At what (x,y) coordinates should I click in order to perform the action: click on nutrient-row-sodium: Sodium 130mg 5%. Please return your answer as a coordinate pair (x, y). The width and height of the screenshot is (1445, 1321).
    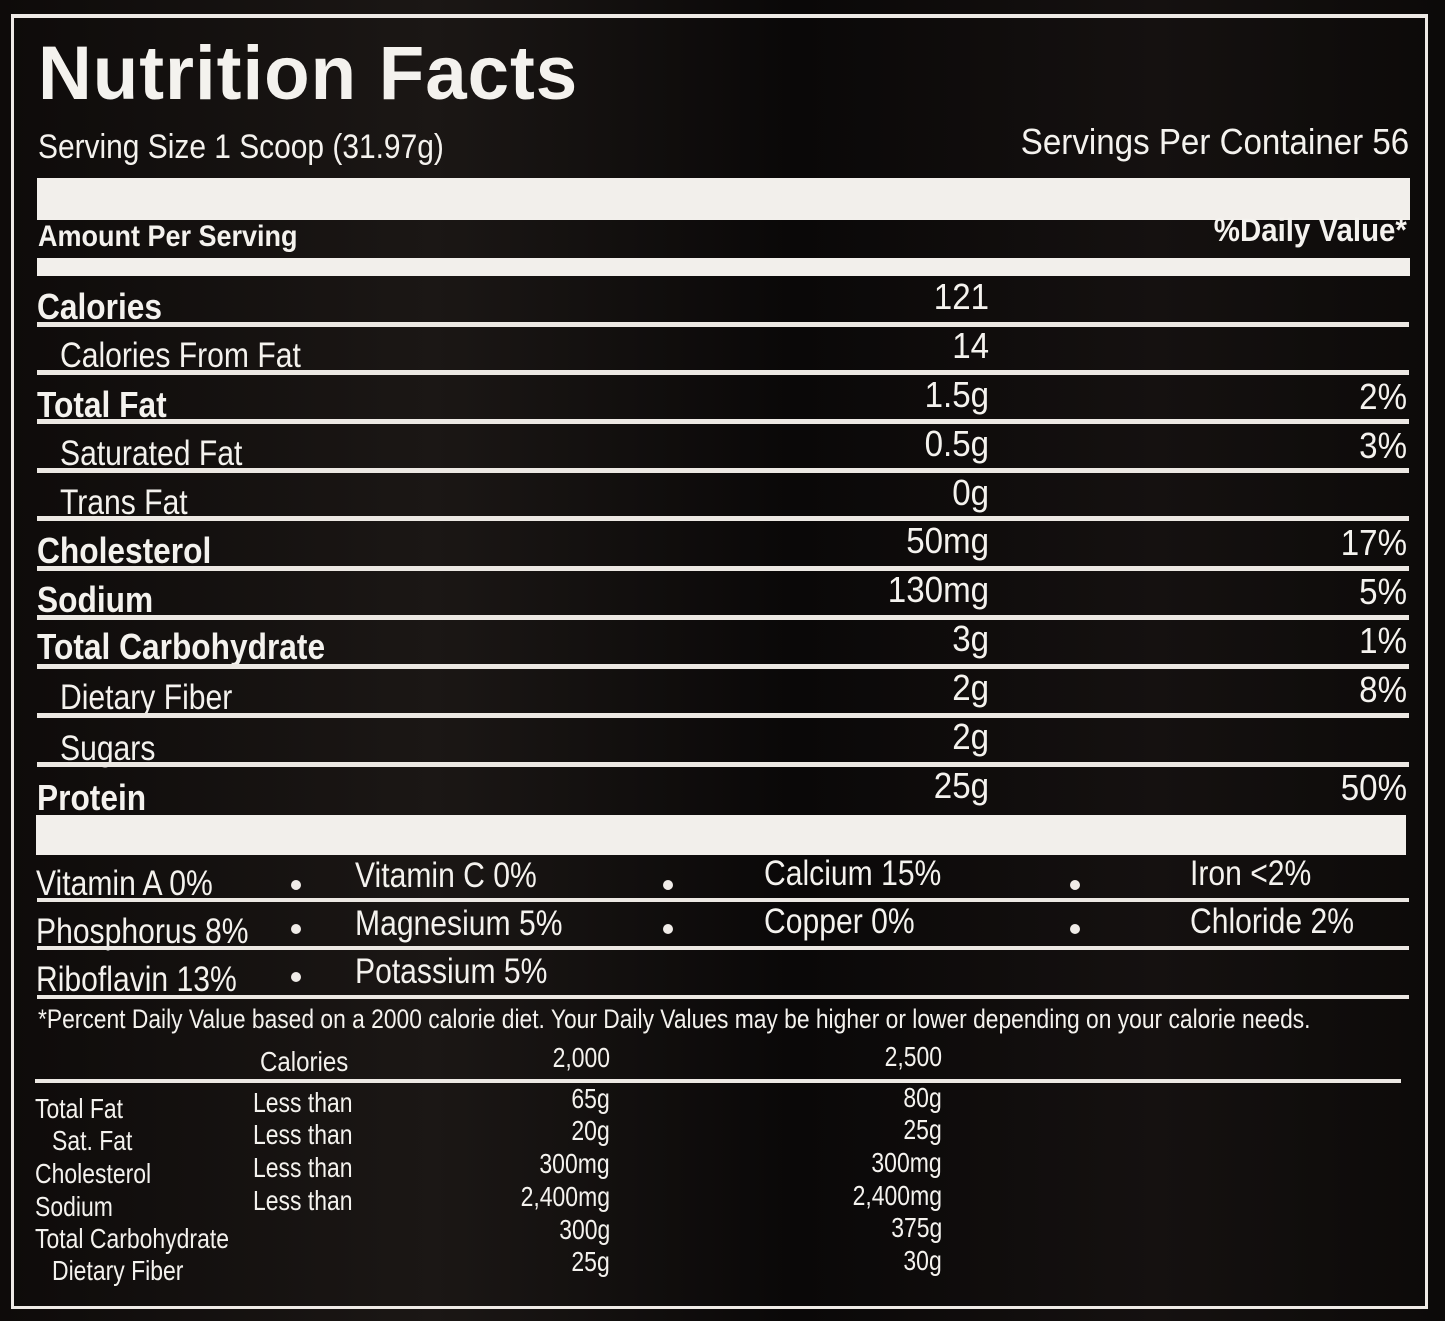
    Looking at the image, I should click on (722, 596).